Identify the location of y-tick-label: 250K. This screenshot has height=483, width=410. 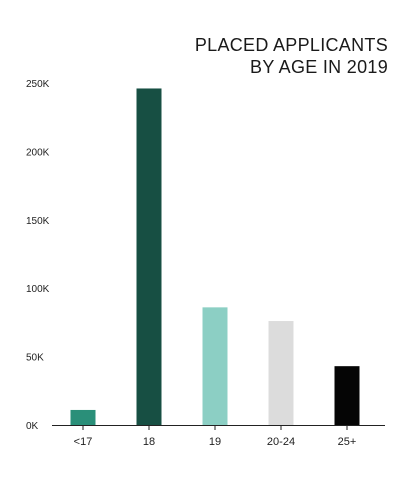
(38, 84).